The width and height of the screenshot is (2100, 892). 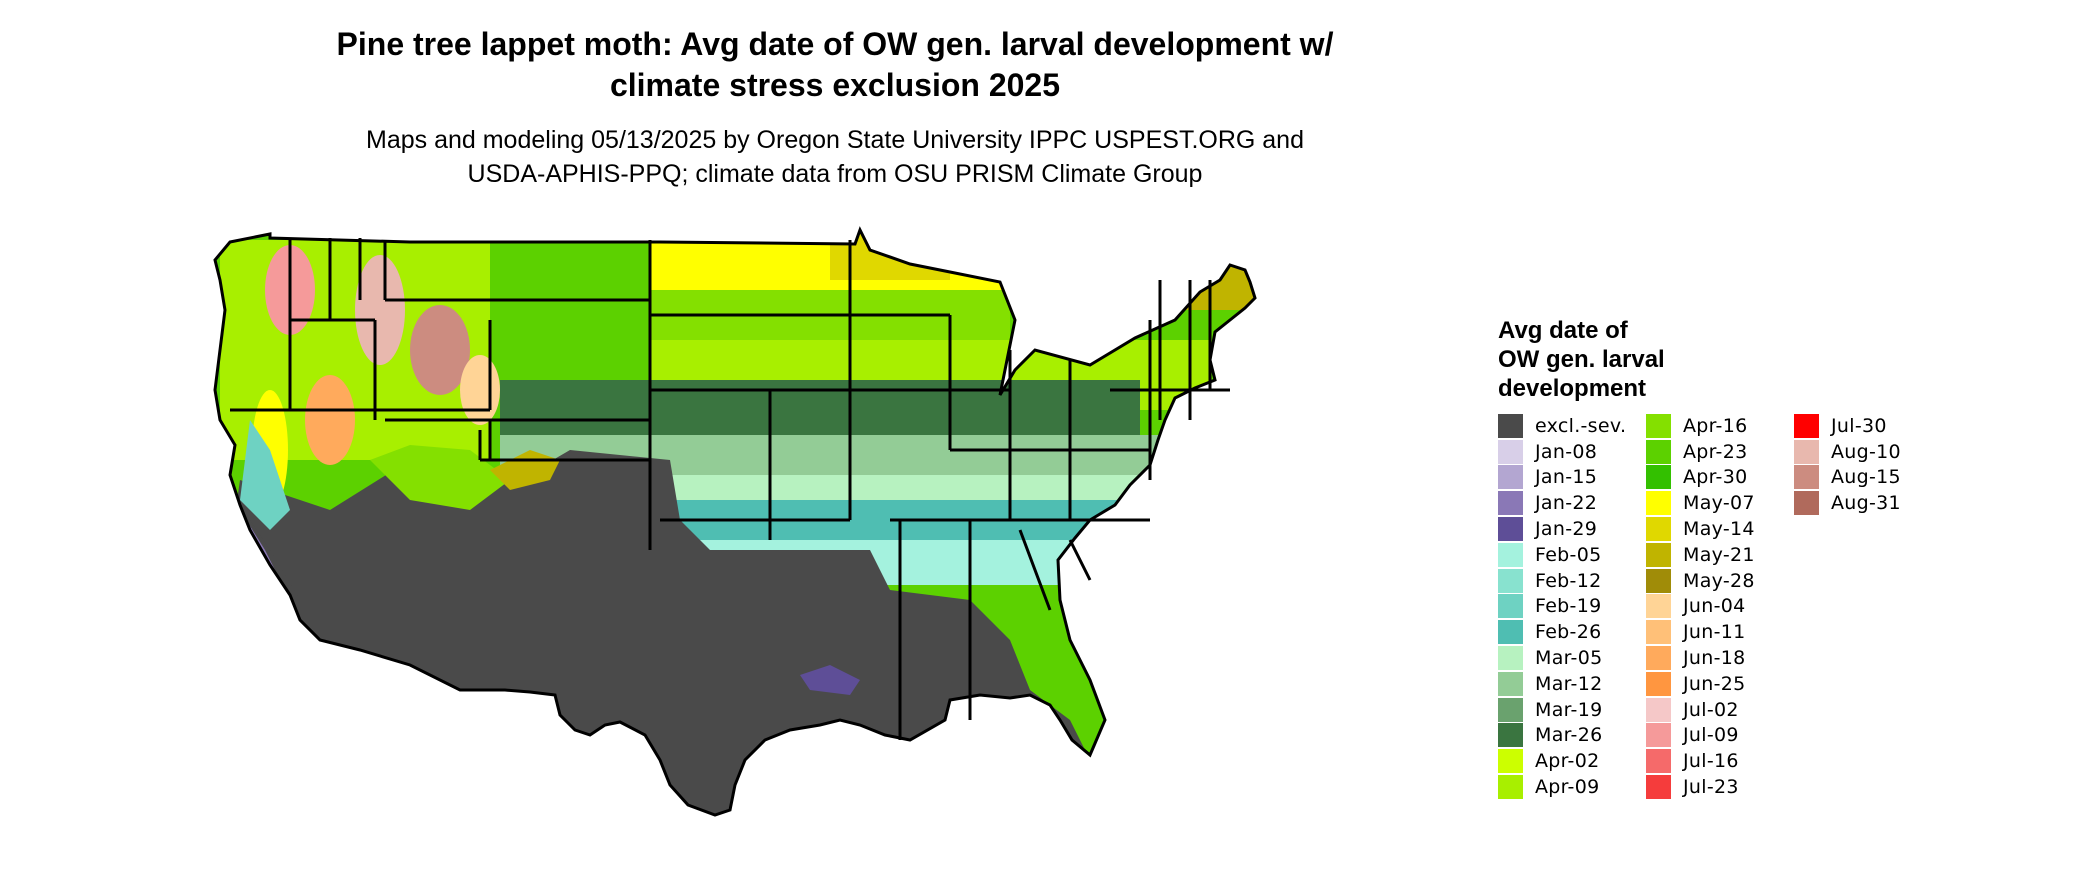 I want to click on legend-label: Jan-15, so click(x=1566, y=477).